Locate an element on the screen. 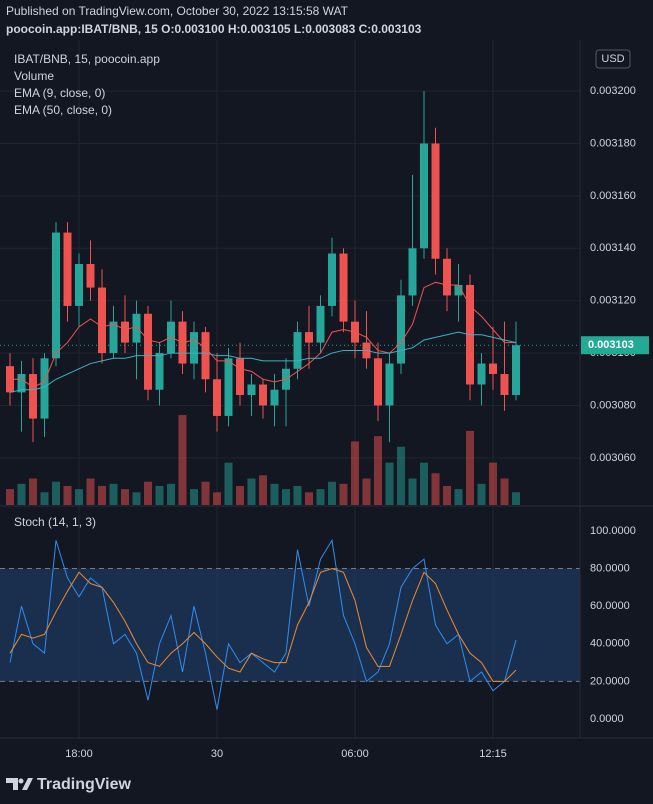 This screenshot has width=653, height=804. x-tick-label: 30 is located at coordinates (217, 754).